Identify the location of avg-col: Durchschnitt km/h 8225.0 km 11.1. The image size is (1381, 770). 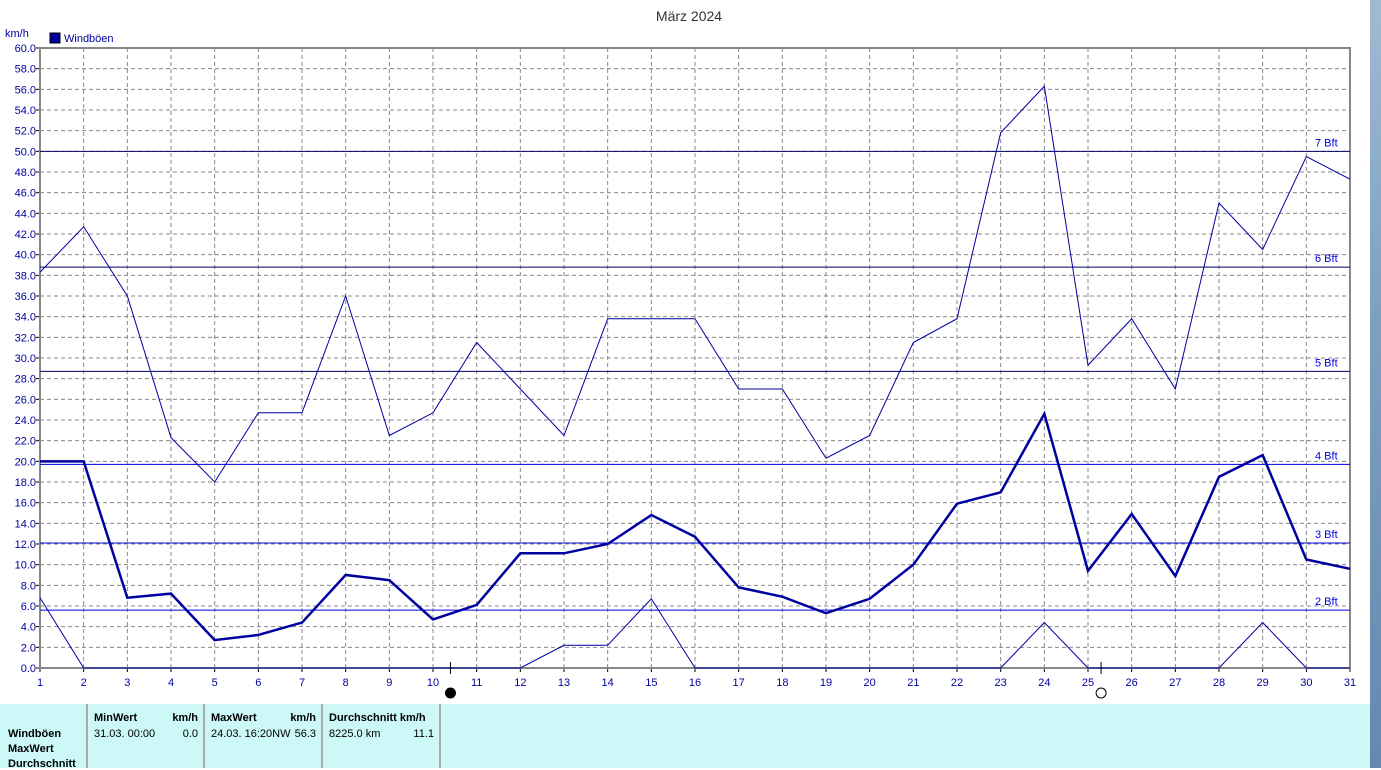
(382, 736).